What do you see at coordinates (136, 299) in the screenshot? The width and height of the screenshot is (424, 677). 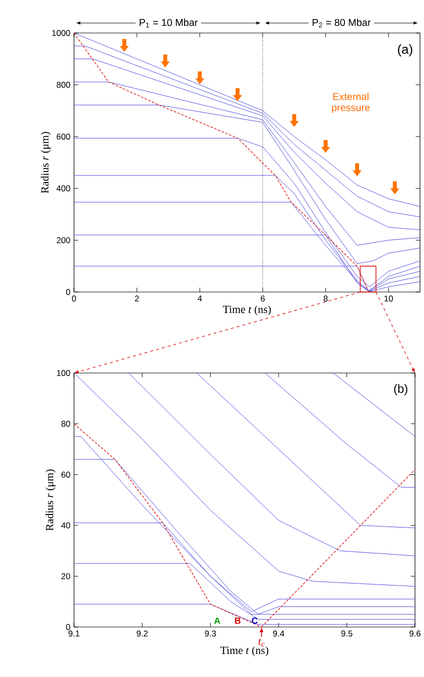 I see `x-tick-label: 2` at bounding box center [136, 299].